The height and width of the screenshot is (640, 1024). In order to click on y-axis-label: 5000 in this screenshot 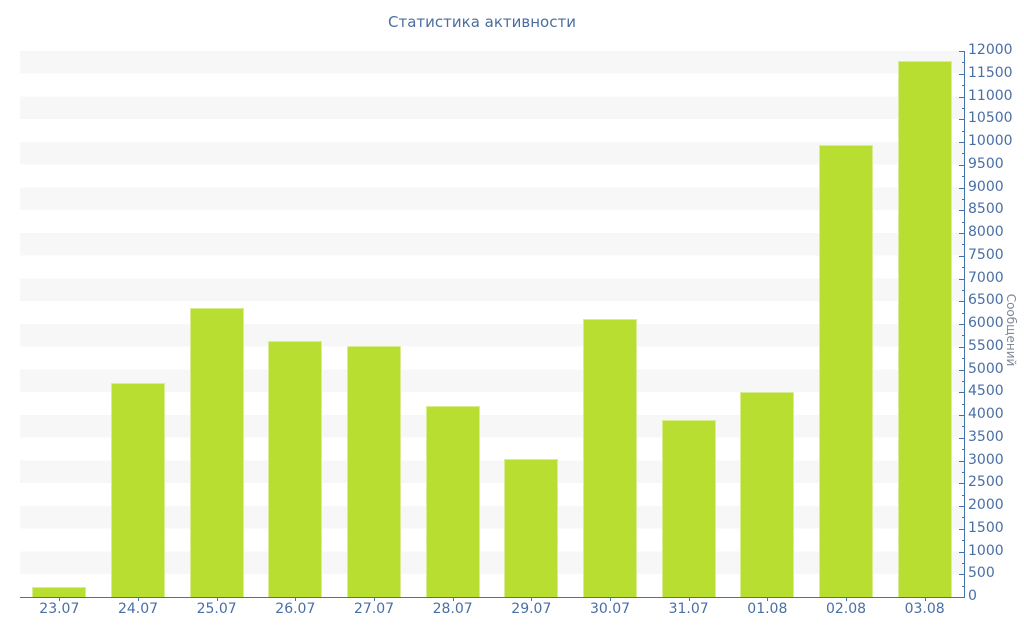, I will do `click(986, 369)`.